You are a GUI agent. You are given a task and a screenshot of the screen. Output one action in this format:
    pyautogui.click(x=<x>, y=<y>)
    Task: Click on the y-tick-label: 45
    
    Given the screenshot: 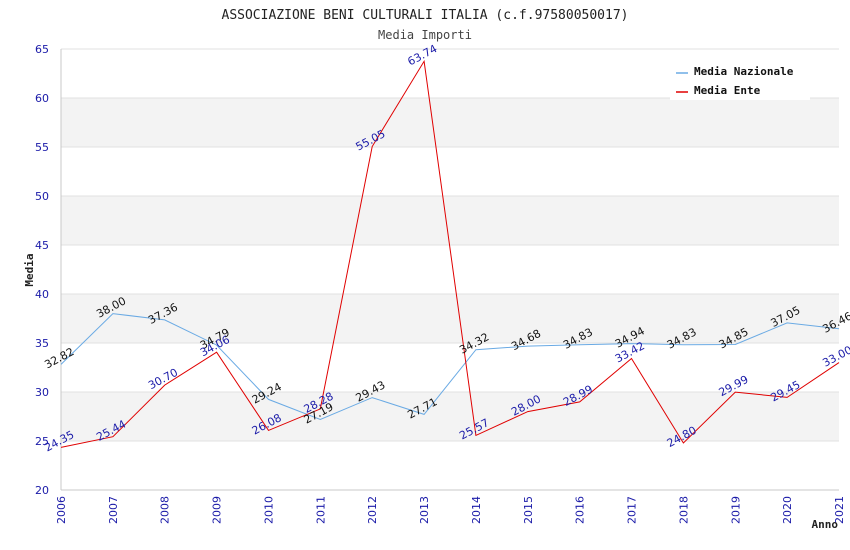 What is the action you would take?
    pyautogui.click(x=42, y=245)
    